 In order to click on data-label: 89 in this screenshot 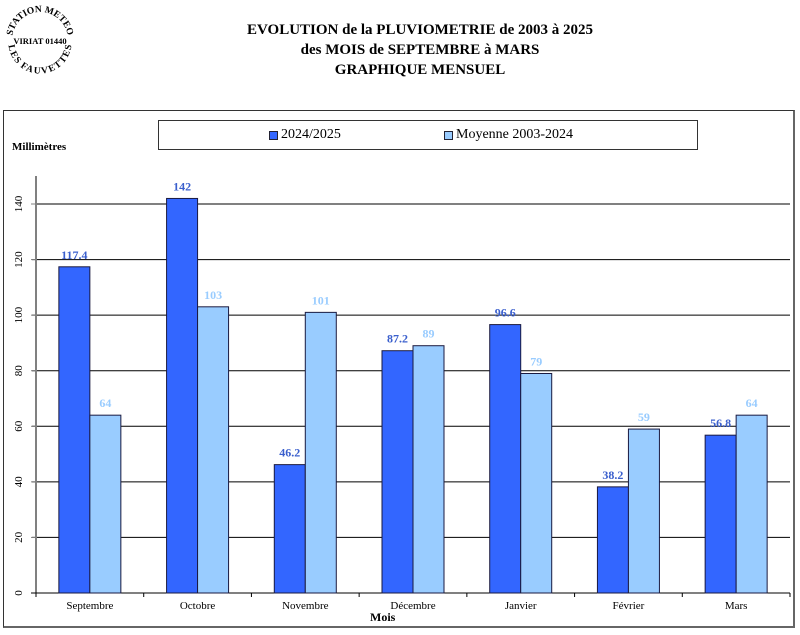, I will do `click(429, 334)`.